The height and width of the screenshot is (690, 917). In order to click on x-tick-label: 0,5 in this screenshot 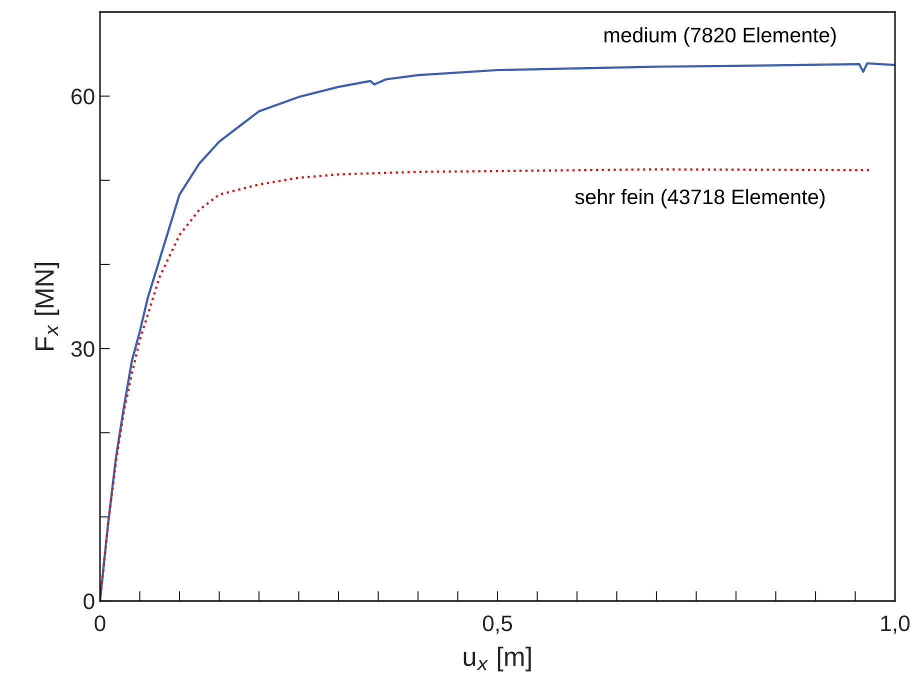, I will do `click(497, 624)`.